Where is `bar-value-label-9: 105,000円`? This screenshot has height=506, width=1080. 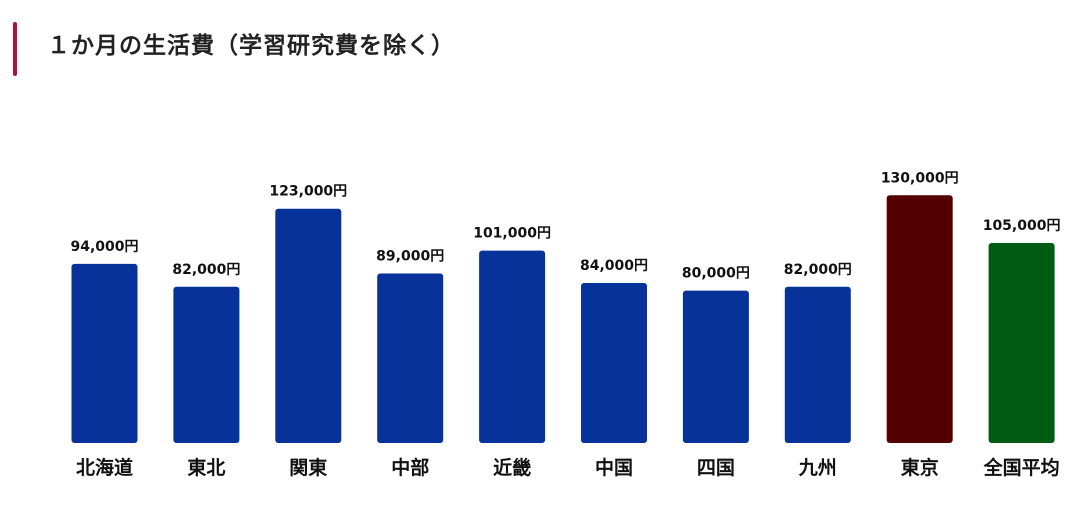 bar-value-label-9: 105,000円 is located at coordinates (1022, 226).